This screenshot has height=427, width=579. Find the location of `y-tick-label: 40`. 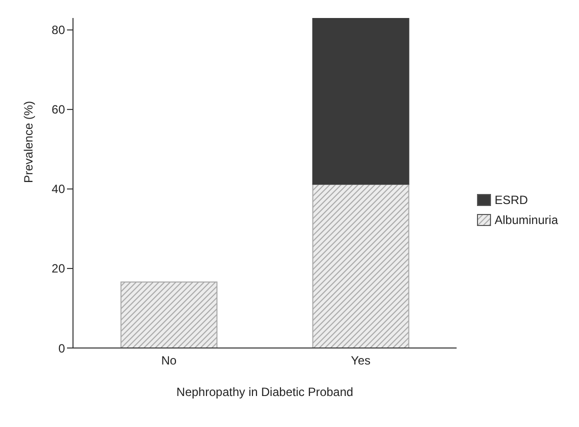

y-tick-label: 40 is located at coordinates (59, 189).